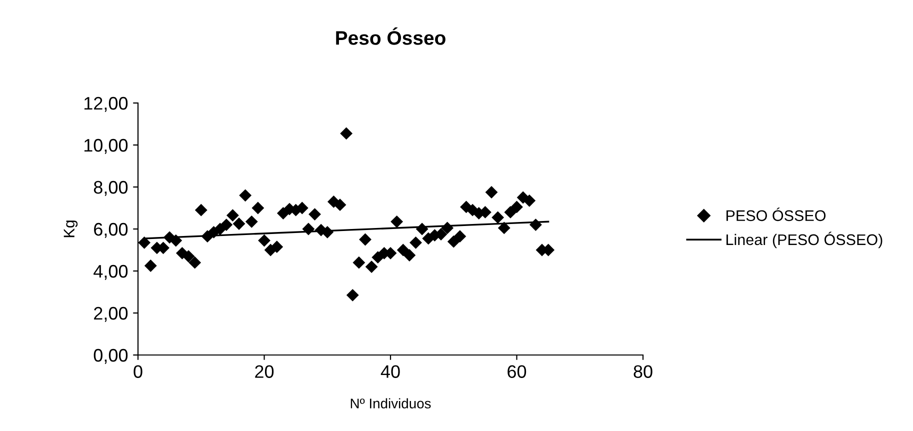  I want to click on y-tick-label: 10,00, so click(106, 146).